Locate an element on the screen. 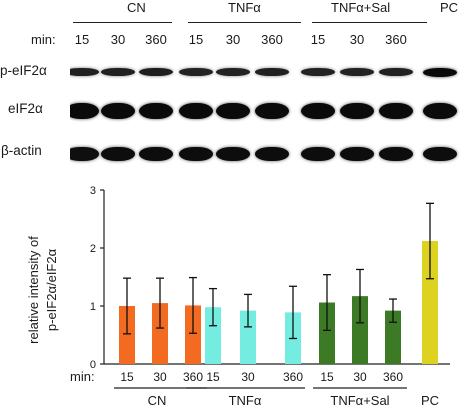  blot-group-tnfa: TNFα is located at coordinates (244, 7).